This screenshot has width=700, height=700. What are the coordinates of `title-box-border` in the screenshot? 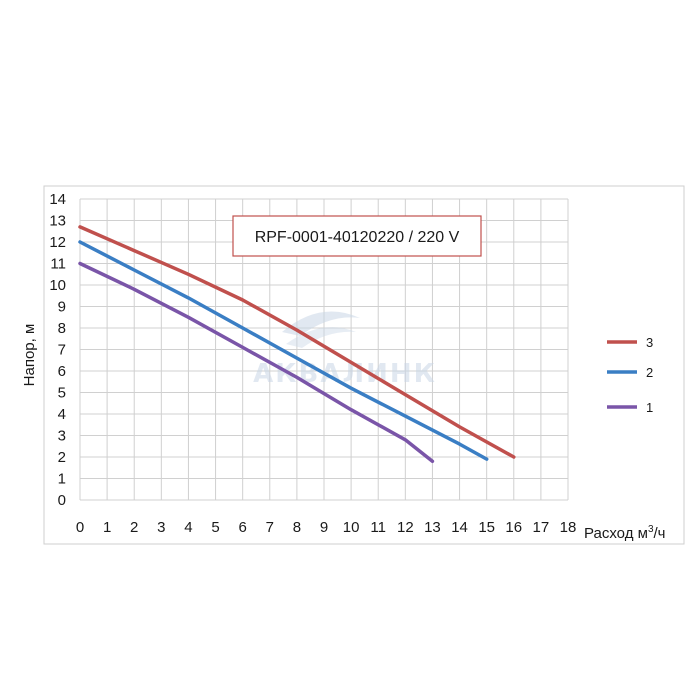 It's located at (357, 236).